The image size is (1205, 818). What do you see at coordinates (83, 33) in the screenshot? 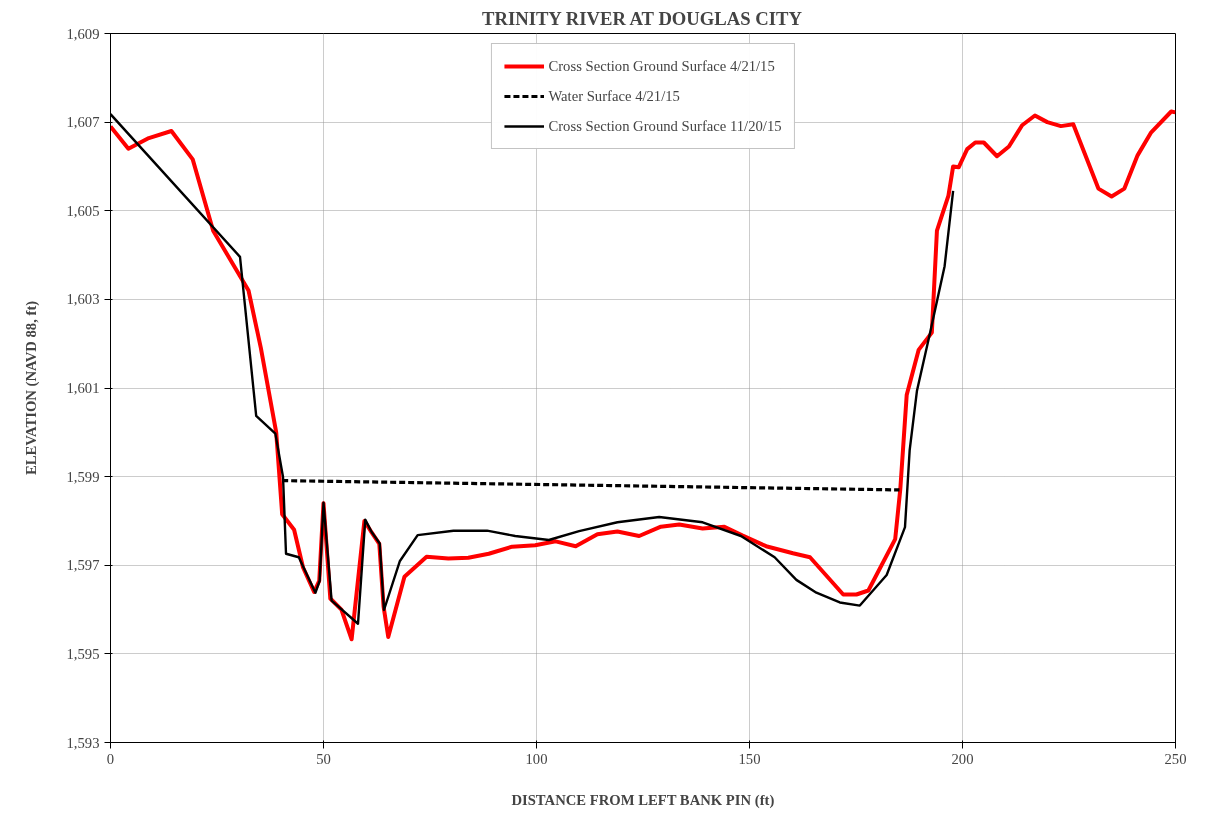
I see `y-tick-label: 1,609` at bounding box center [83, 33].